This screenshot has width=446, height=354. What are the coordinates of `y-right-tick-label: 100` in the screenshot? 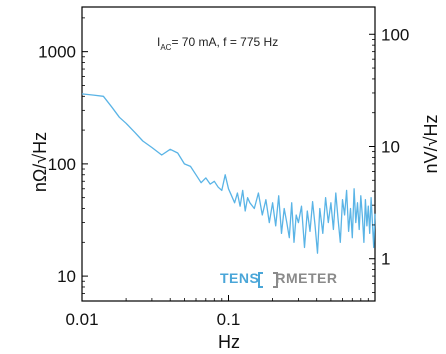 It's located at (395, 34).